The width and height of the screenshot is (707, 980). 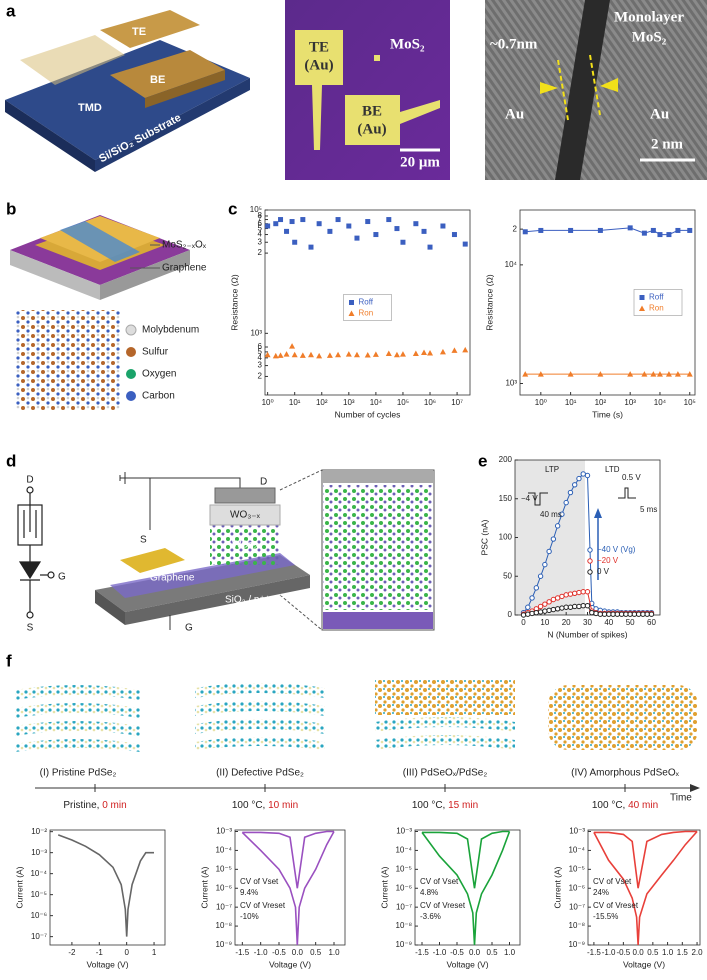 What do you see at coordinates (428, 805) in the screenshot?
I see `condition: 100 °C,` at bounding box center [428, 805].